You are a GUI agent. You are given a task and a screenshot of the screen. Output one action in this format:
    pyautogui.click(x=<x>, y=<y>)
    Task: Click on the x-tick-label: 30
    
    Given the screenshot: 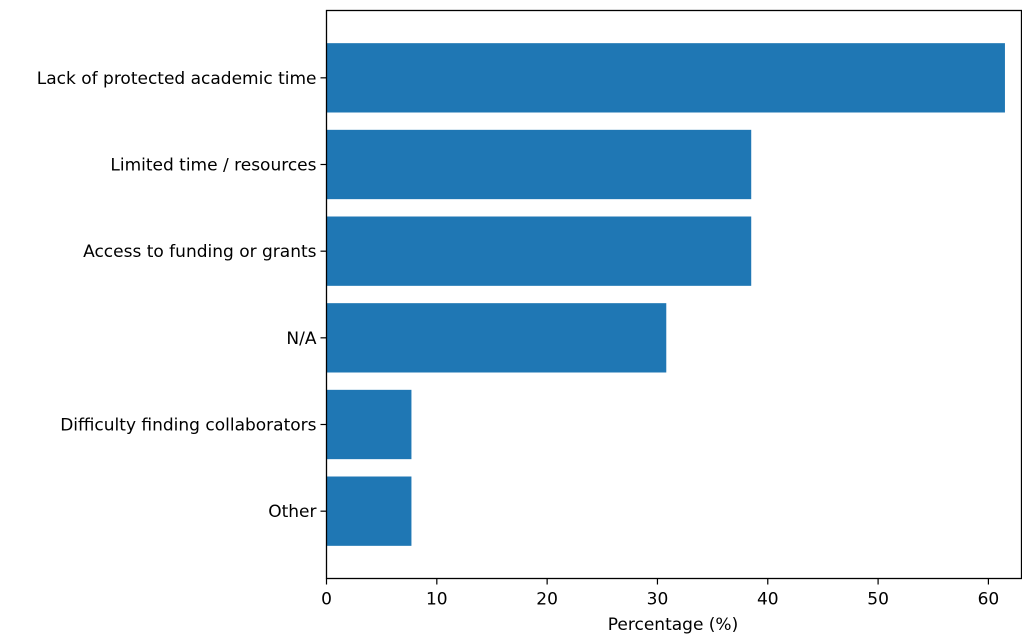 What is the action you would take?
    pyautogui.click(x=658, y=600)
    